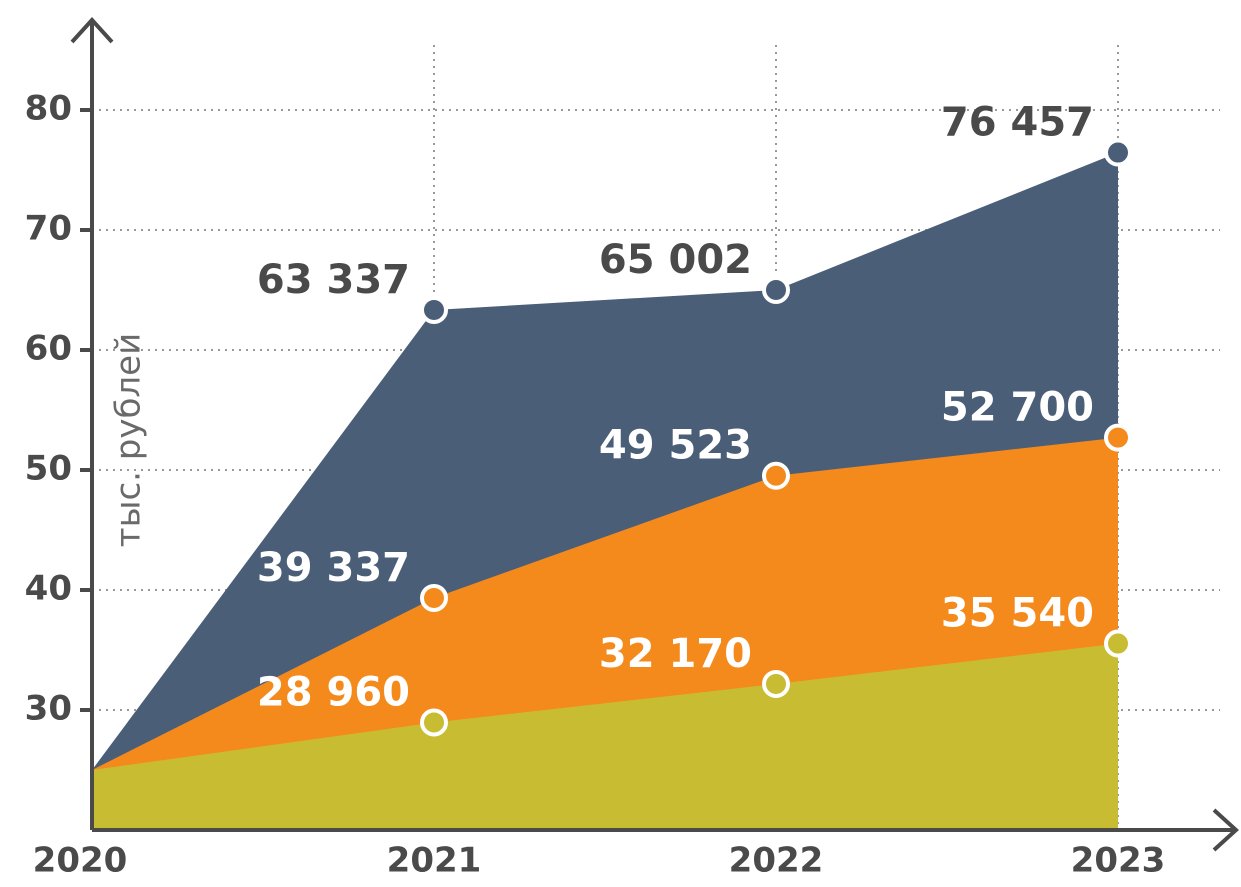  What do you see at coordinates (675, 260) in the screenshot?
I see `value-label: 65 002` at bounding box center [675, 260].